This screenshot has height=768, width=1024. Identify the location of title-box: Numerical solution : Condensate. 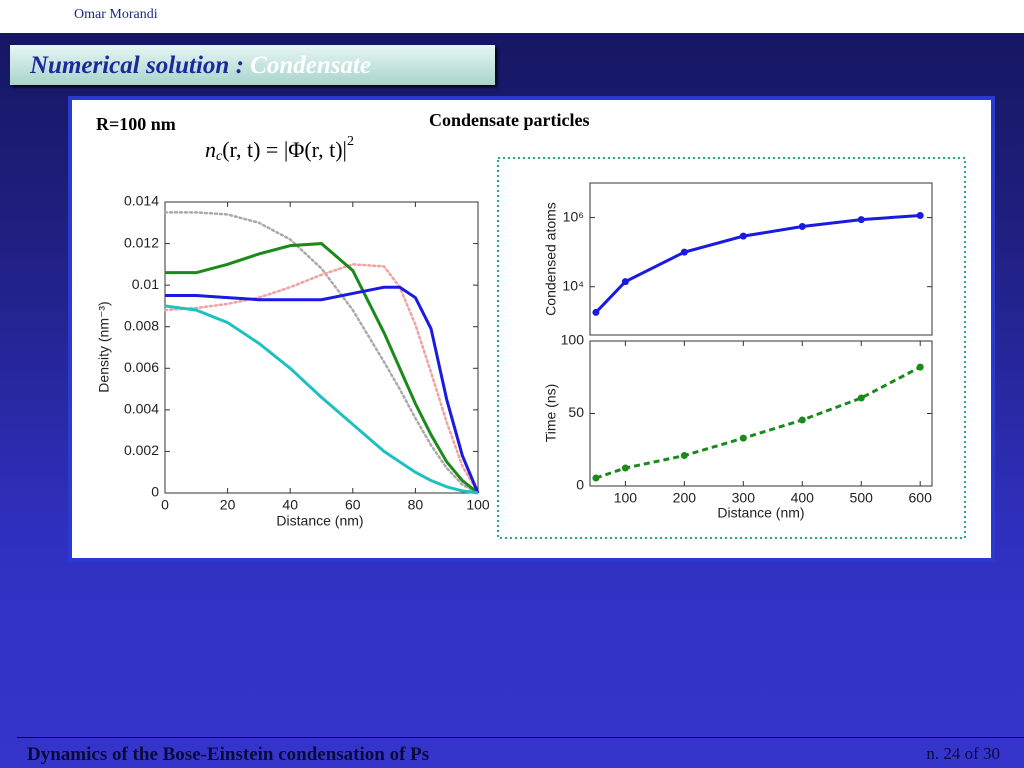
(252, 65).